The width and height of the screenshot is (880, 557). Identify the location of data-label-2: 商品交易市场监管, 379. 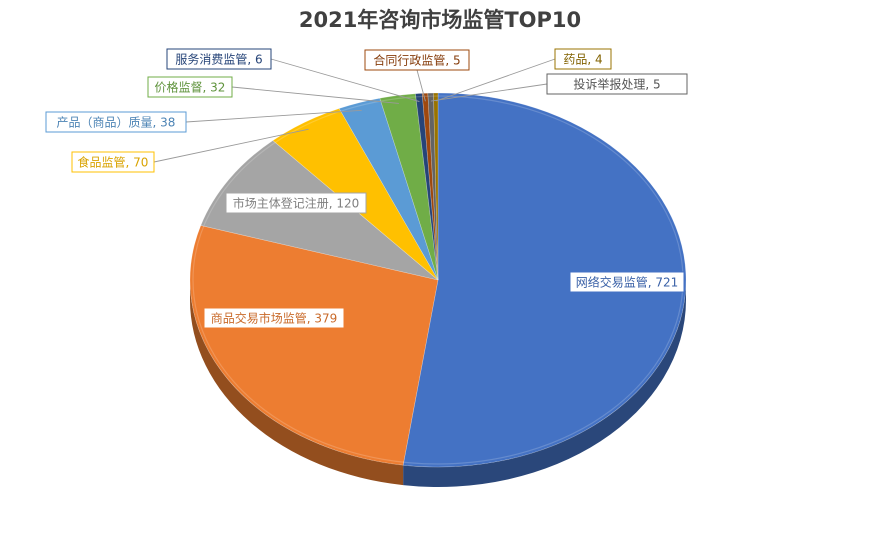
(274, 318).